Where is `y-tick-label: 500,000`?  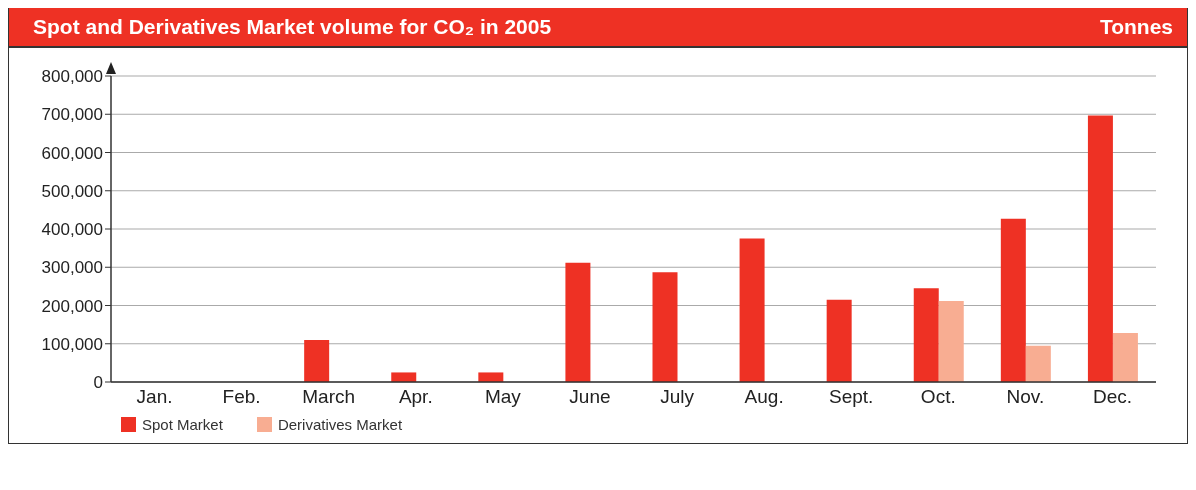 y-tick-label: 500,000 is located at coordinates (72, 191).